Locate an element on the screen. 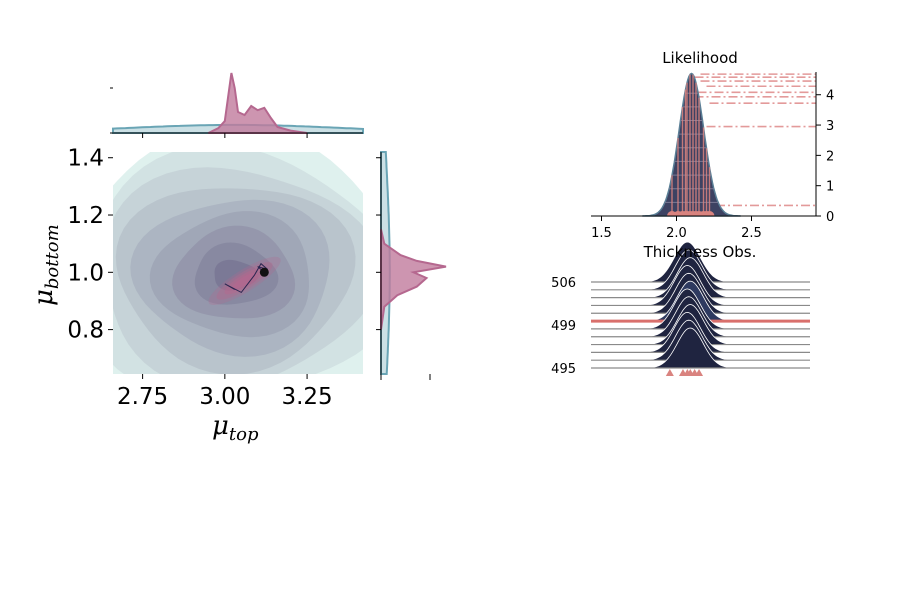 The width and height of the screenshot is (900, 600). ridge-row-label: 506 is located at coordinates (563, 283).